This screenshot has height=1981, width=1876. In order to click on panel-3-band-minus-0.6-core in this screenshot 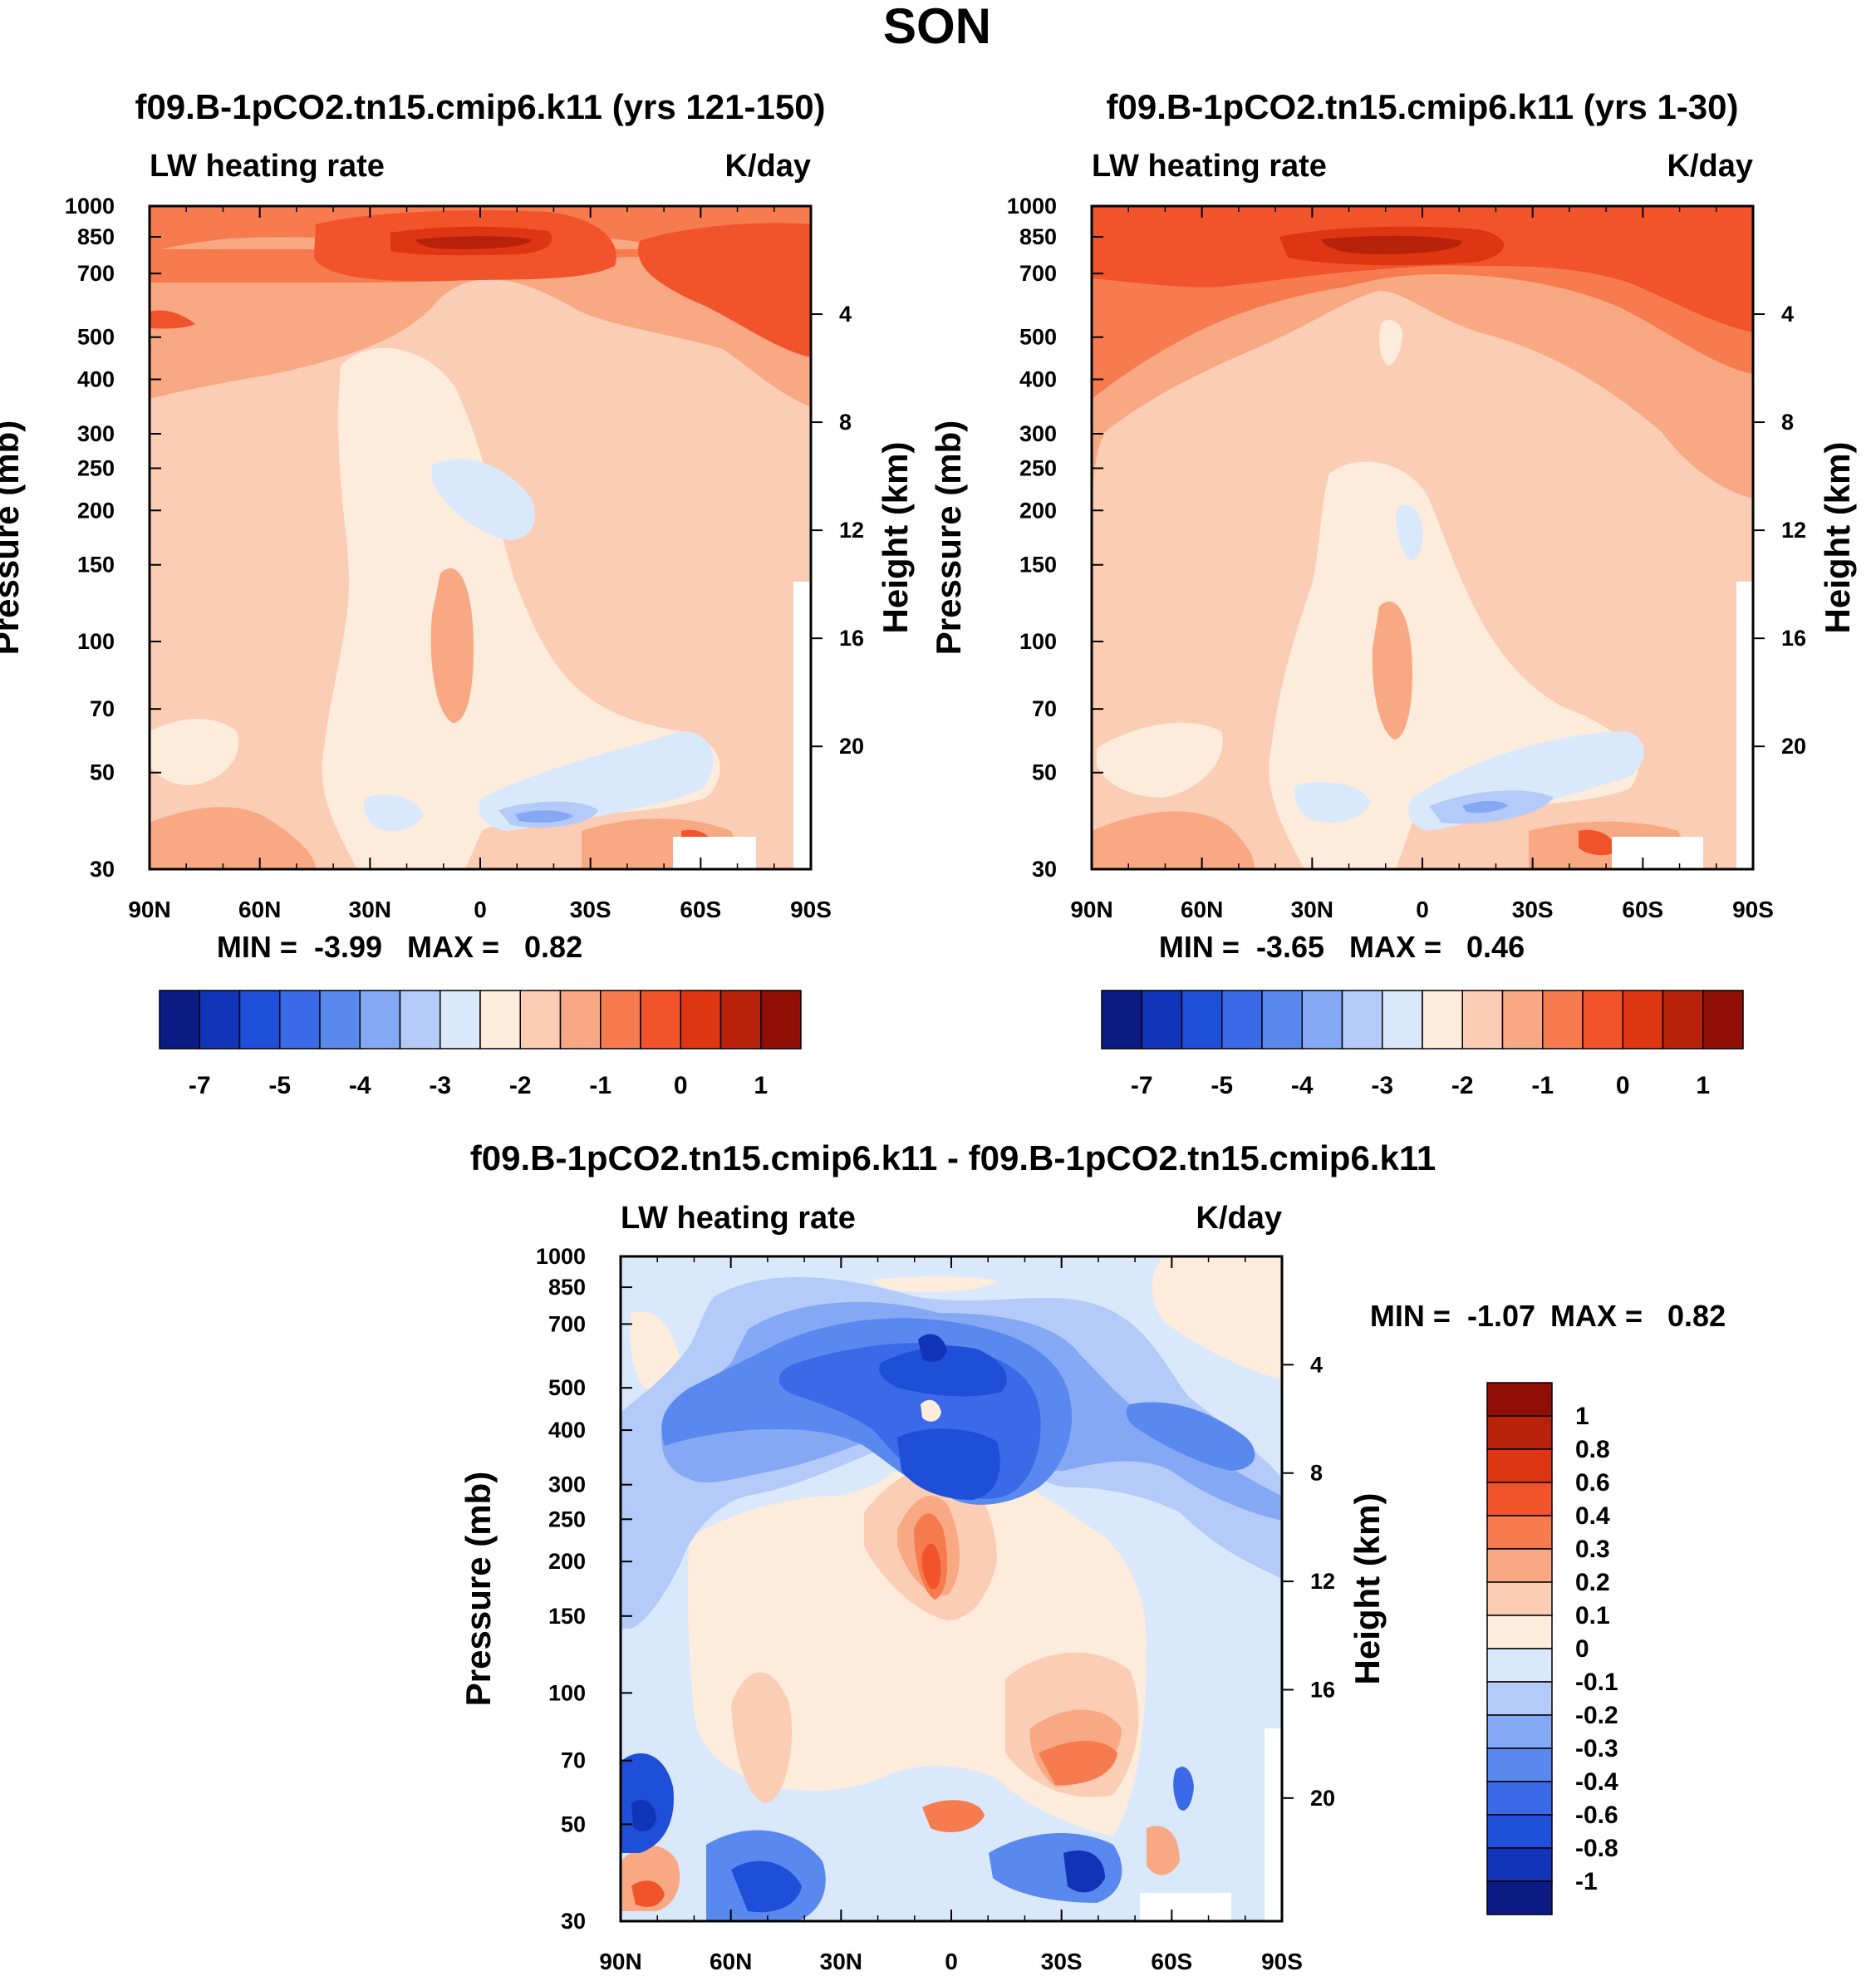, I will do `click(948, 1464)`.